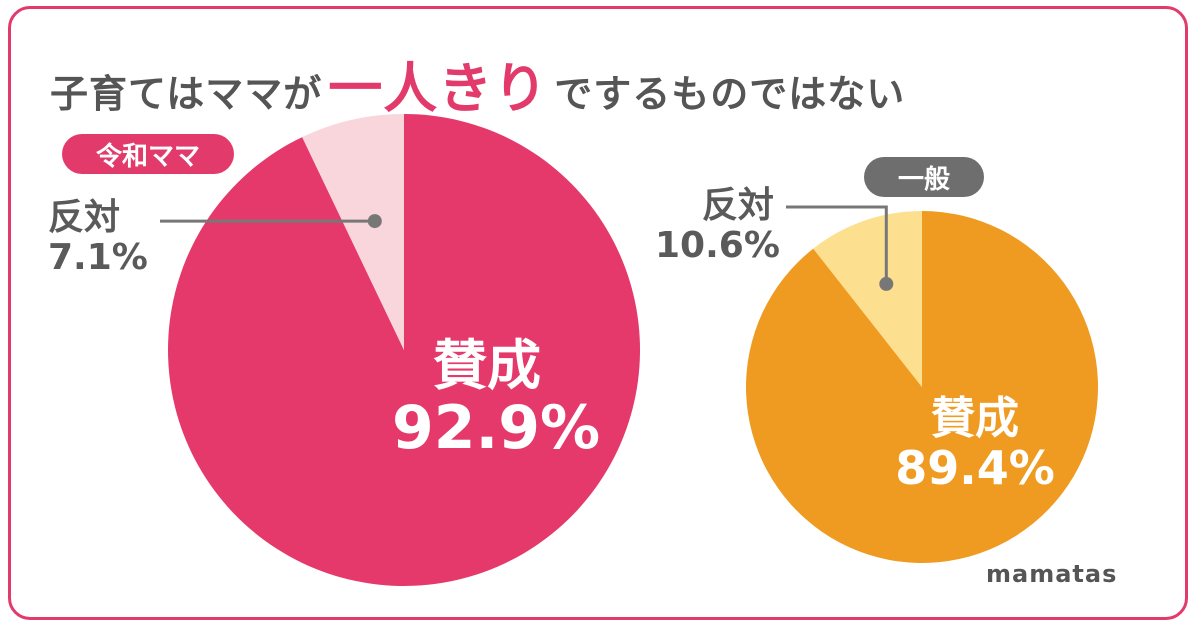 Image resolution: width=1200 pixels, height=630 pixels. Describe the element at coordinates (730, 94) in the screenshot. I see `title-suffix: でするものではない` at that location.